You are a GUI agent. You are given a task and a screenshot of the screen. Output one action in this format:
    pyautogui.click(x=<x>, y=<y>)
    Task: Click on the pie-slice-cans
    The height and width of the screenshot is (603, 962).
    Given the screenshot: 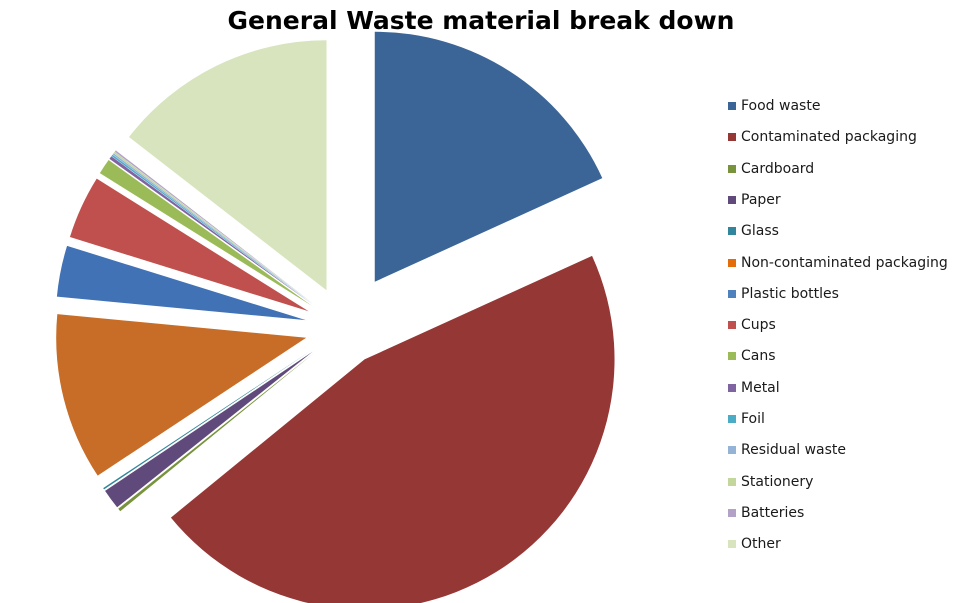 What is the action you would take?
    pyautogui.click(x=205, y=233)
    